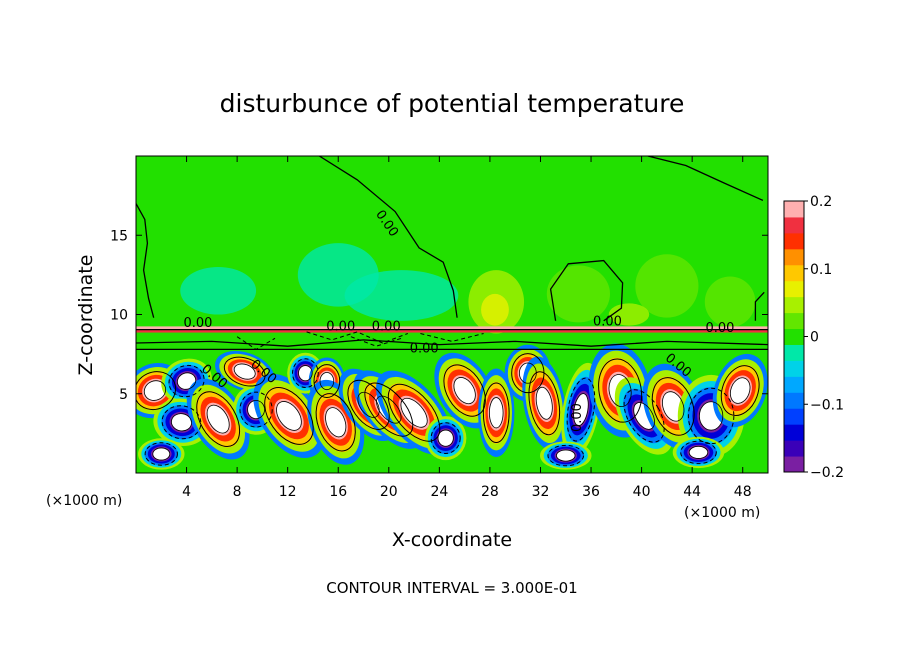 The height and width of the screenshot is (654, 904). I want to click on colorbar-tick-label: −0.2, so click(827, 473).